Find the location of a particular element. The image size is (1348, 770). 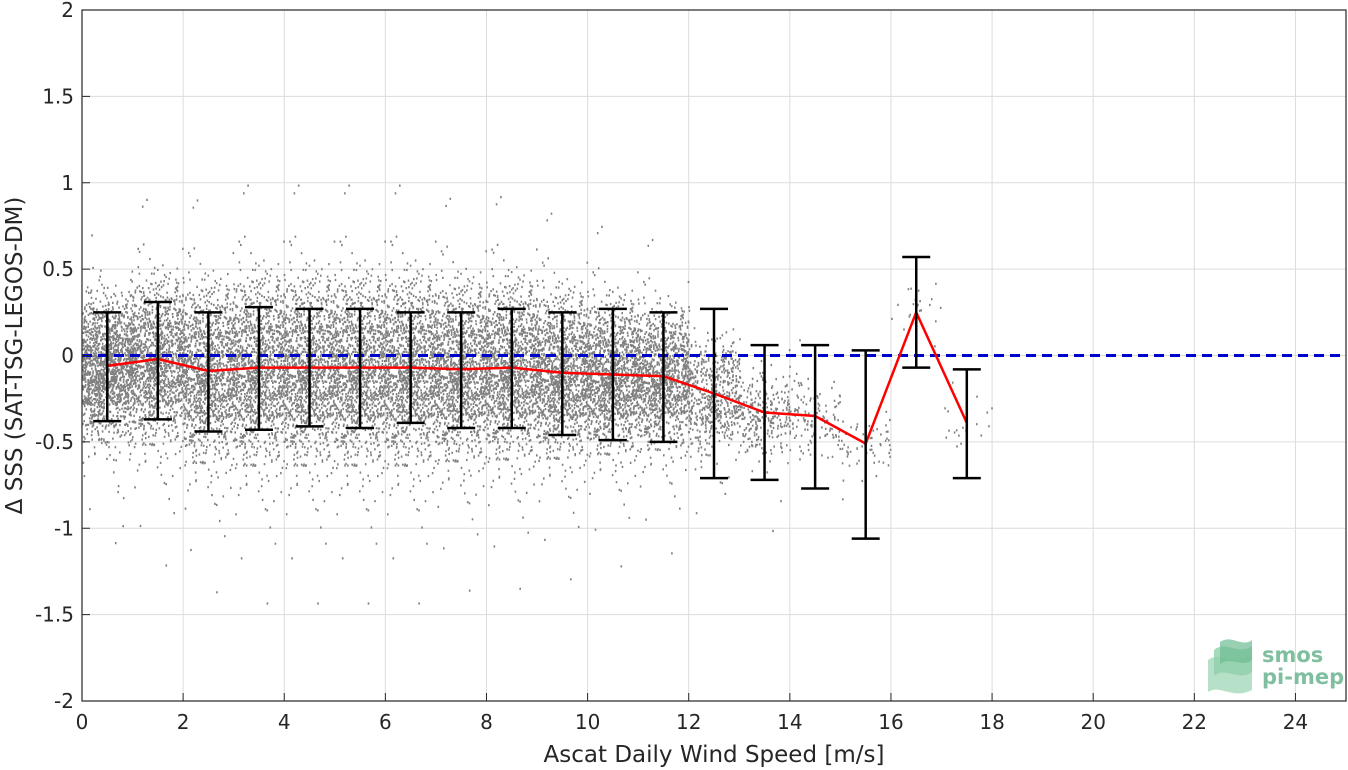

mean-line is located at coordinates (537, 377).